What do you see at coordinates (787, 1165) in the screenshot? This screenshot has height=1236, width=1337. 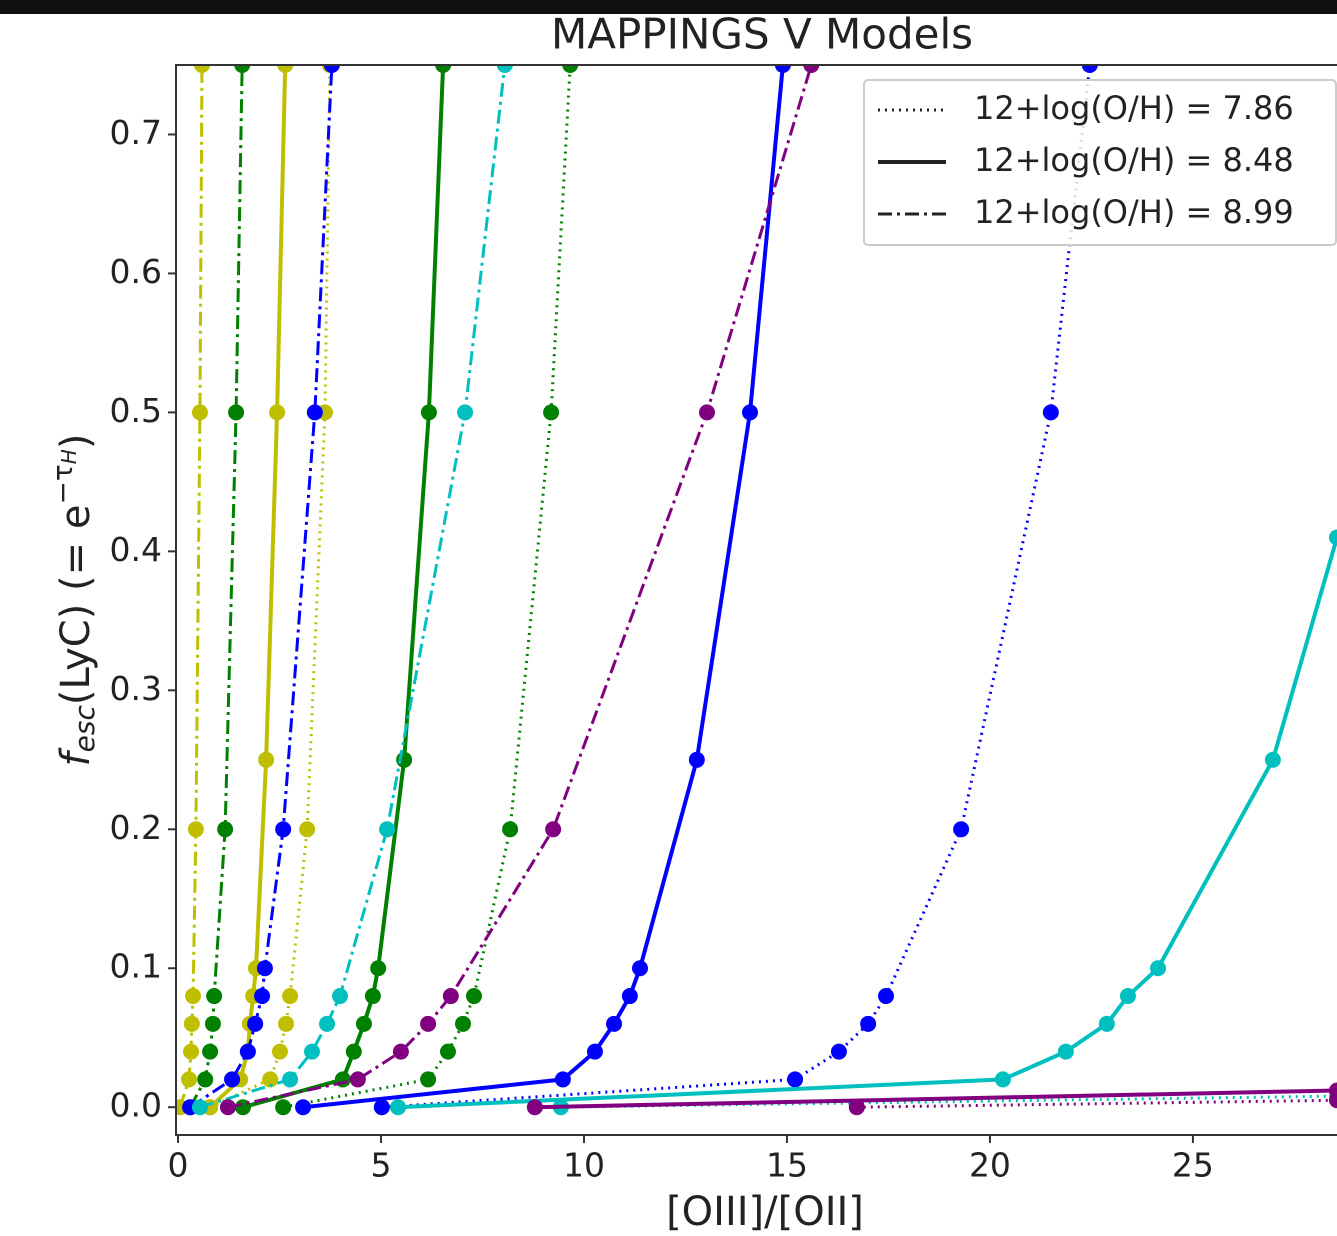 I see `x-tick-label: 15` at bounding box center [787, 1165].